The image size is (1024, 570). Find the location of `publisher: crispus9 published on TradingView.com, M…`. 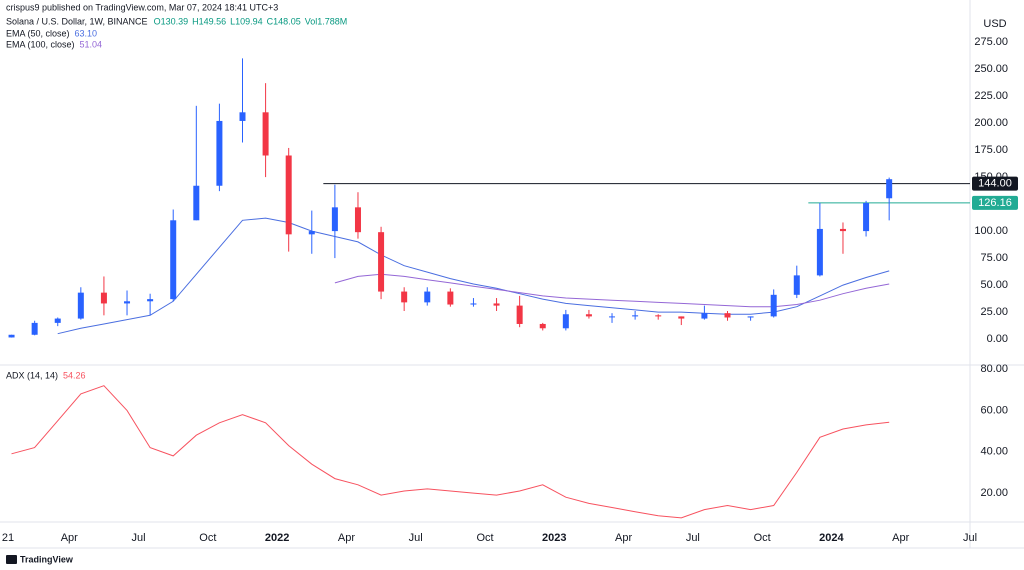

publisher: crispus9 published on TradingView.com, M… is located at coordinates (142, 7).